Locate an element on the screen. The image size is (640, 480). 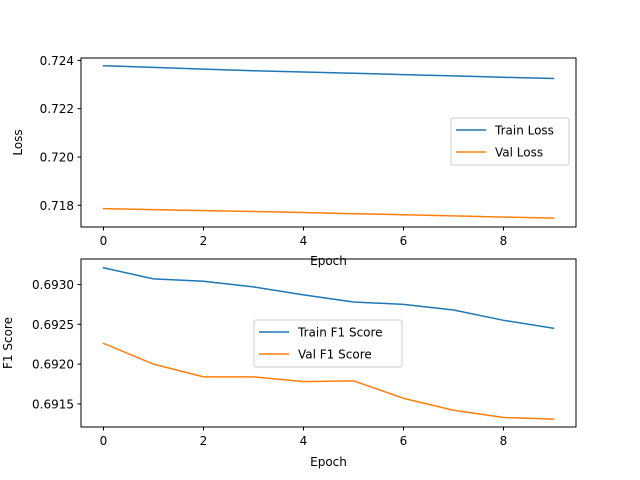
y-axis-label: F1 Score is located at coordinates (8, 343).